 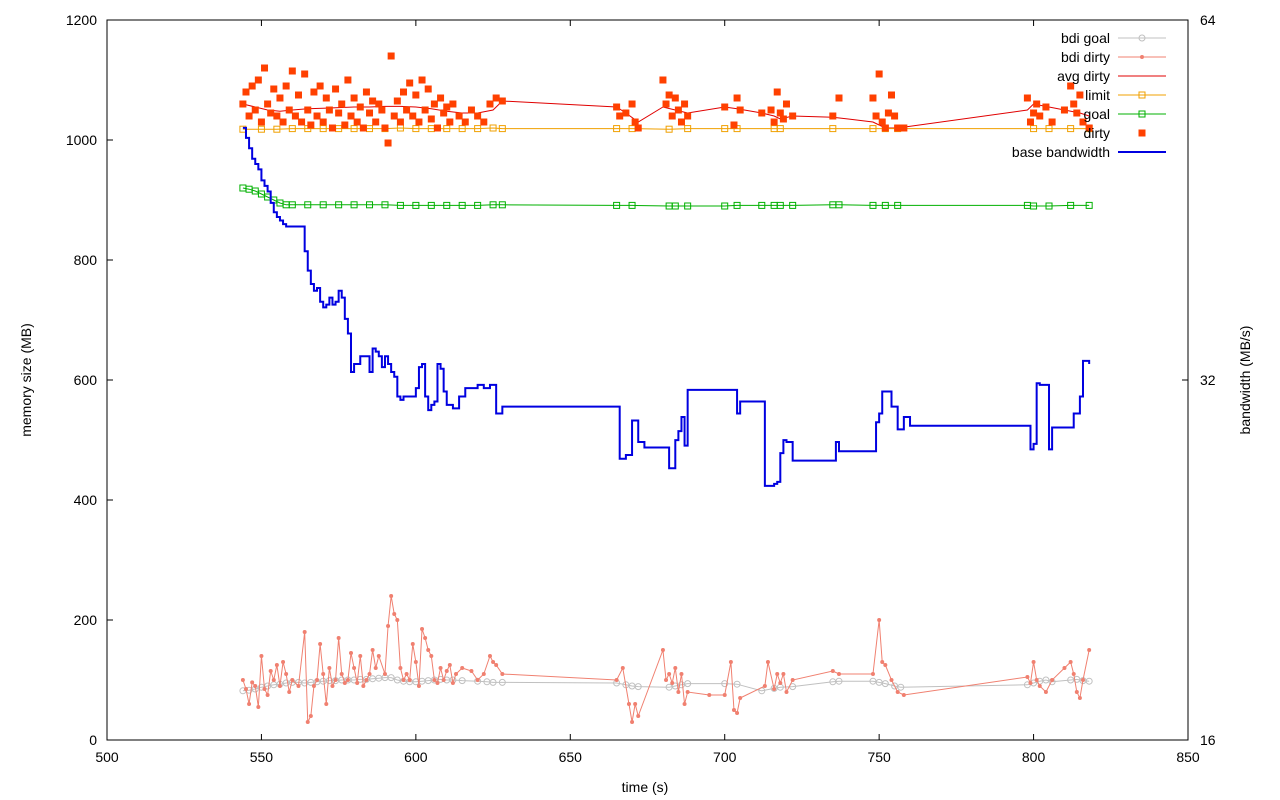 What do you see at coordinates (571, 757) in the screenshot?
I see `x-tick-label: 650` at bounding box center [571, 757].